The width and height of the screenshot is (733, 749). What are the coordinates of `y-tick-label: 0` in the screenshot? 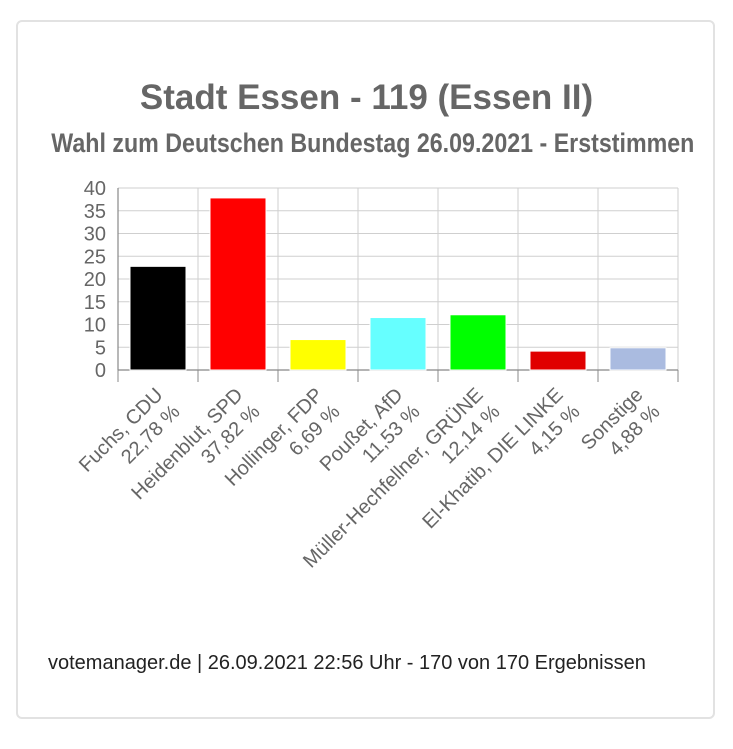 It's located at (100, 371).